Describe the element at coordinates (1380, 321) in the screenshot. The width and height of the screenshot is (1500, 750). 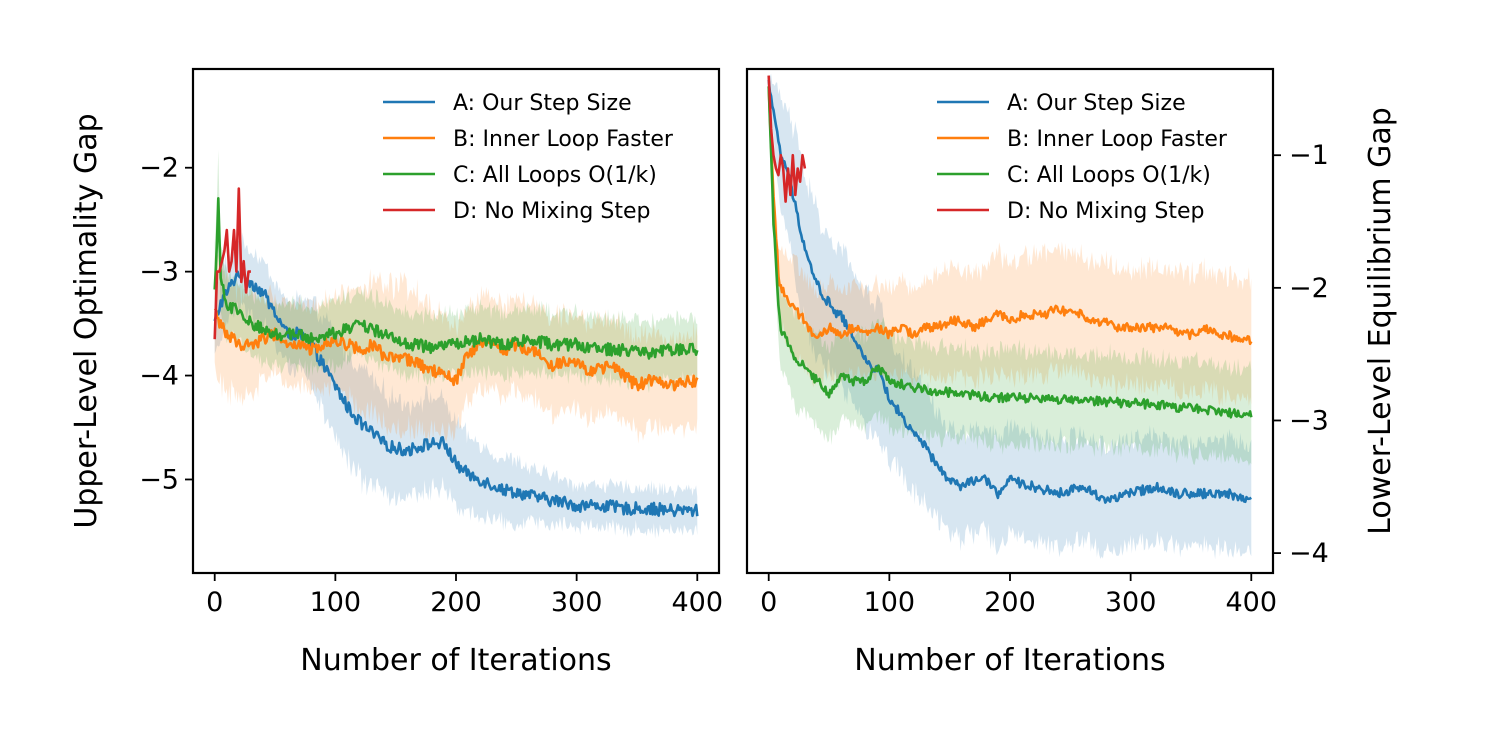
I see `right-chart-y-axis-title: Lower-Level Equilibrium Gap` at that location.